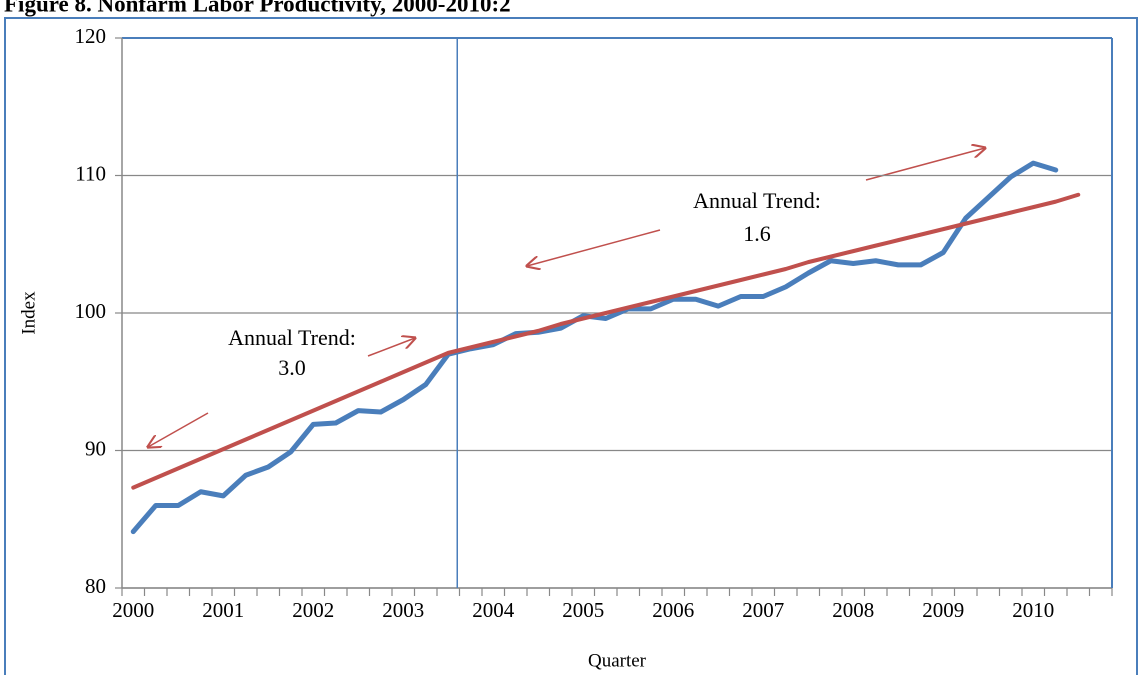 Image resolution: width=1142 pixels, height=675 pixels. Describe the element at coordinates (673, 610) in the screenshot. I see `x-tick-label: 2006` at that location.